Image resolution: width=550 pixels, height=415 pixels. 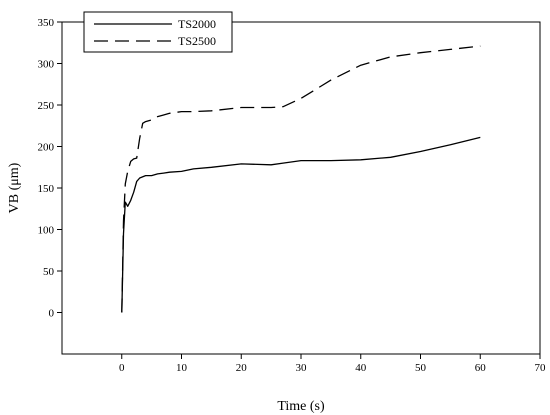 What do you see at coordinates (46, 231) in the screenshot?
I see `y-tick-label-100: 100` at bounding box center [46, 231].